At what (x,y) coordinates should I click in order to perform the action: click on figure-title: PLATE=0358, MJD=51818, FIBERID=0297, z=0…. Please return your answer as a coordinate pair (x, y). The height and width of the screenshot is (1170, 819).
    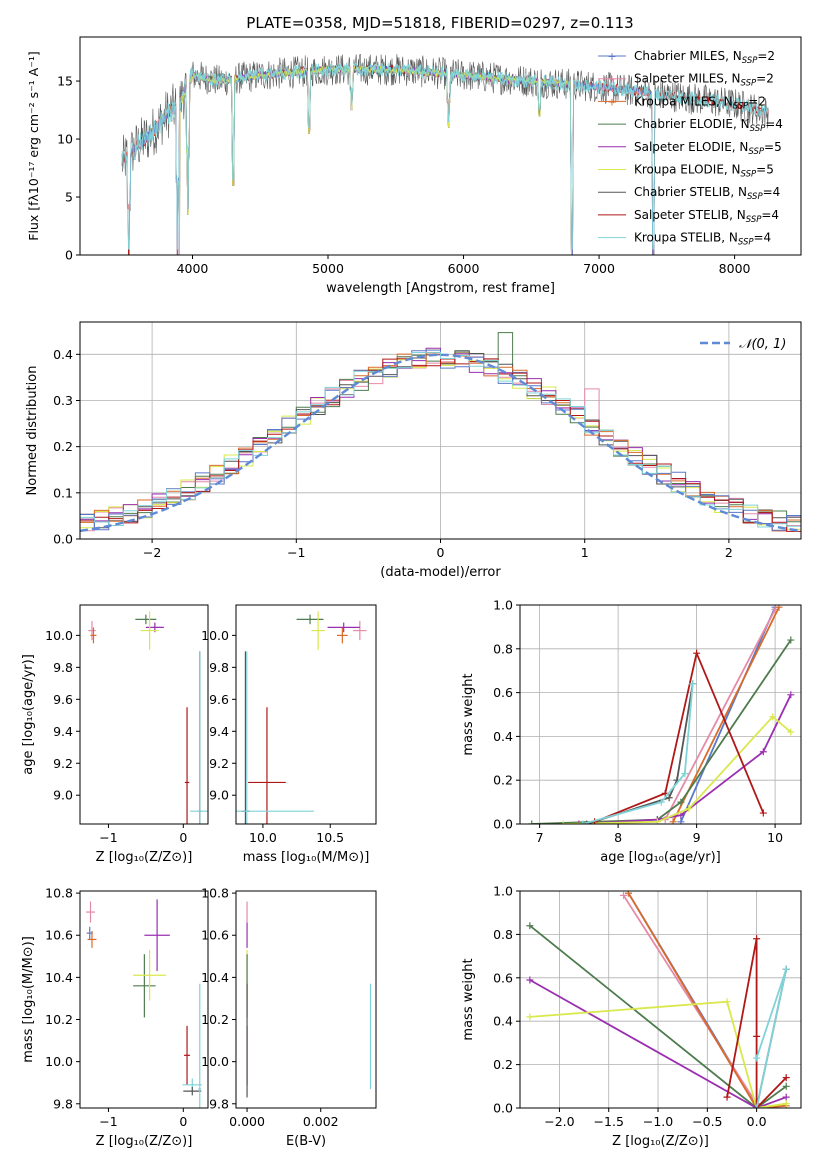
    Looking at the image, I should click on (439, 23).